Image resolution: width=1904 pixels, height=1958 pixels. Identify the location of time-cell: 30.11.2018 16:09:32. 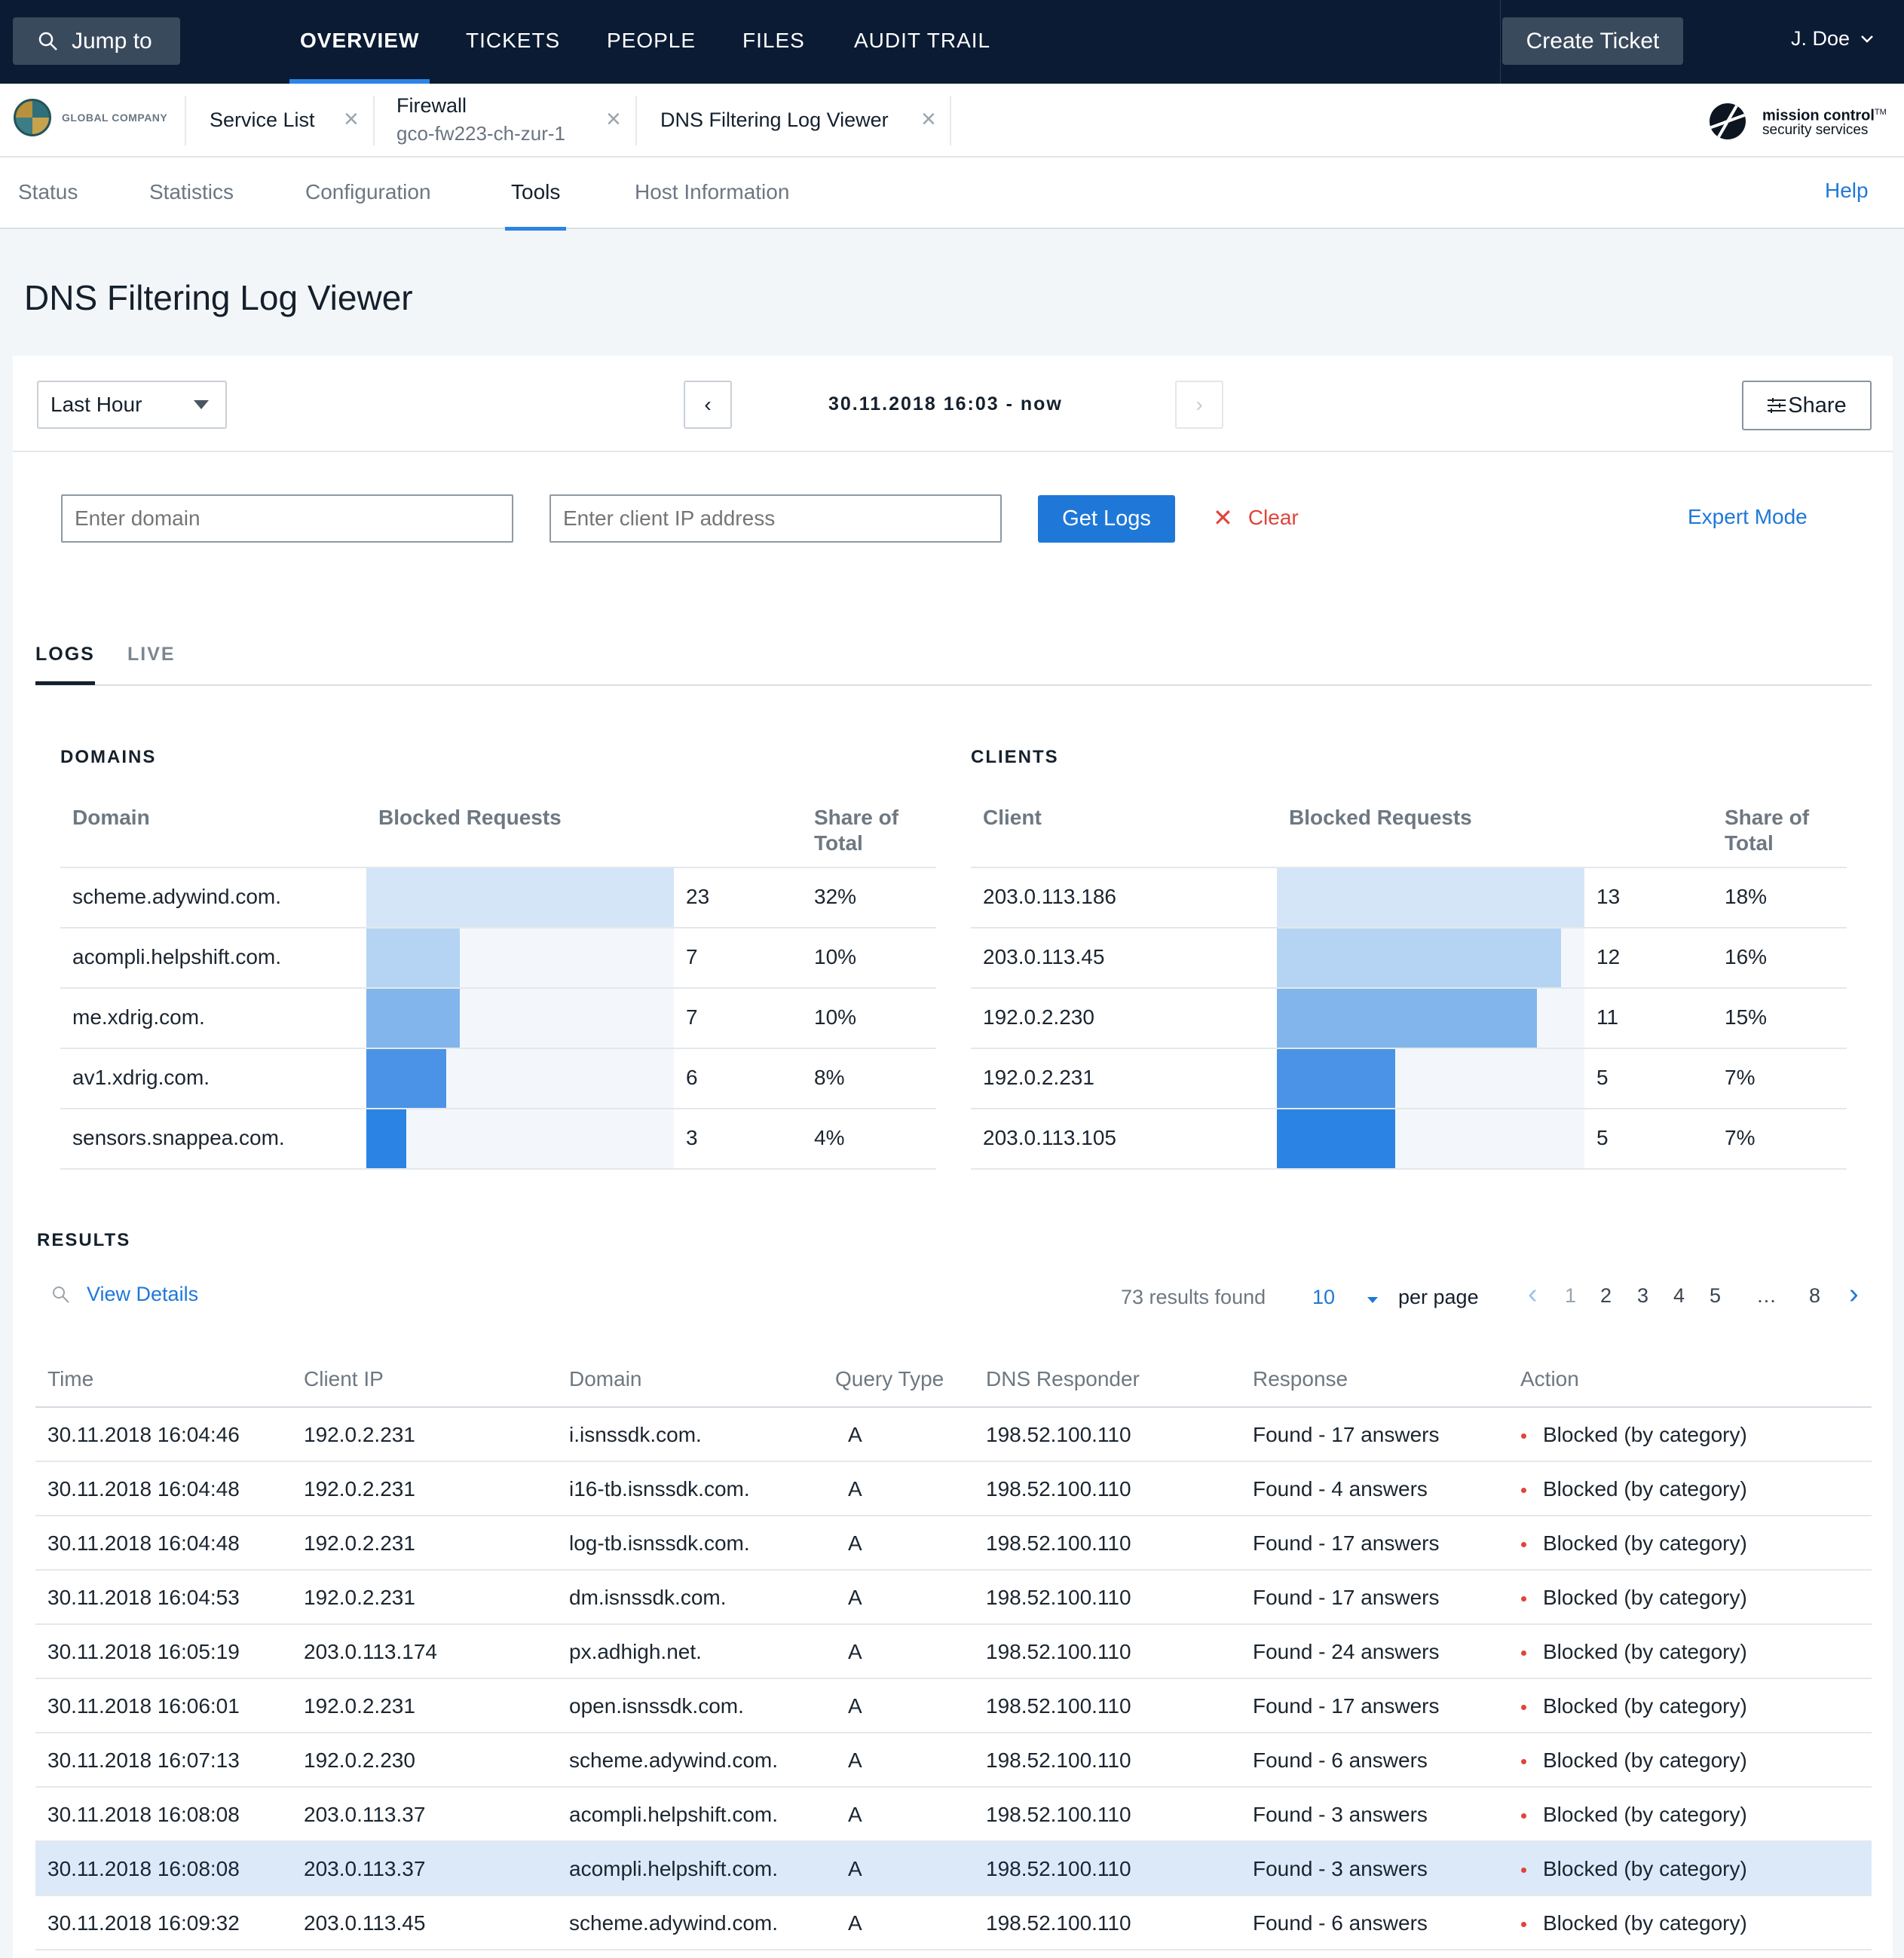
(143, 1923).